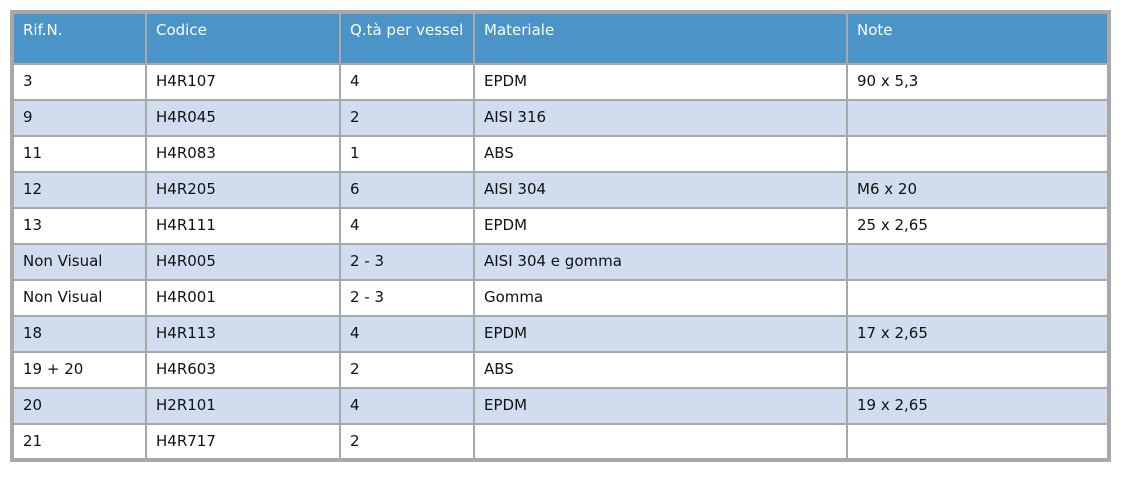 This screenshot has width=1135, height=493. I want to click on cell-note: 90 x 5,3, so click(978, 82).